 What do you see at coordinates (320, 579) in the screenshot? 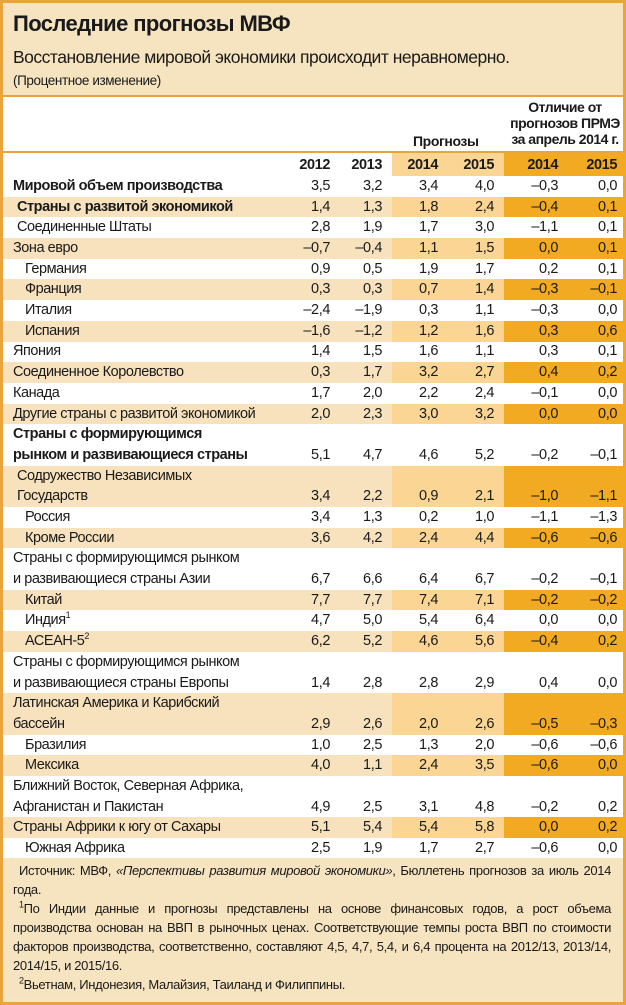
I see `value-2012-cell: 6,7` at bounding box center [320, 579].